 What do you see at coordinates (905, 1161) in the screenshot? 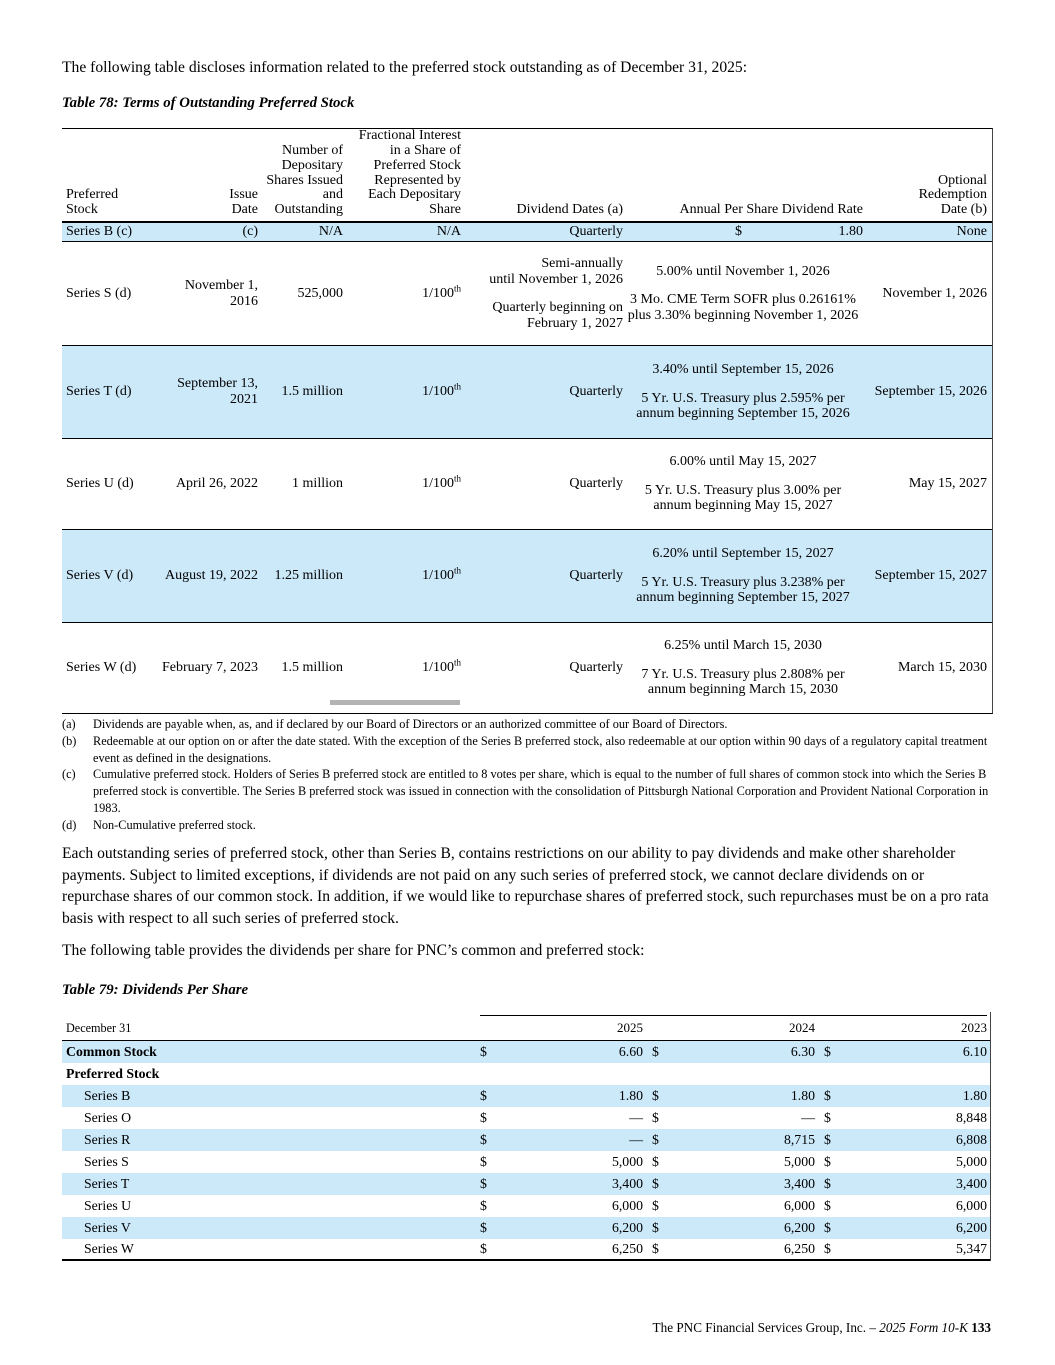
I see `value-2023: $5,000` at bounding box center [905, 1161].